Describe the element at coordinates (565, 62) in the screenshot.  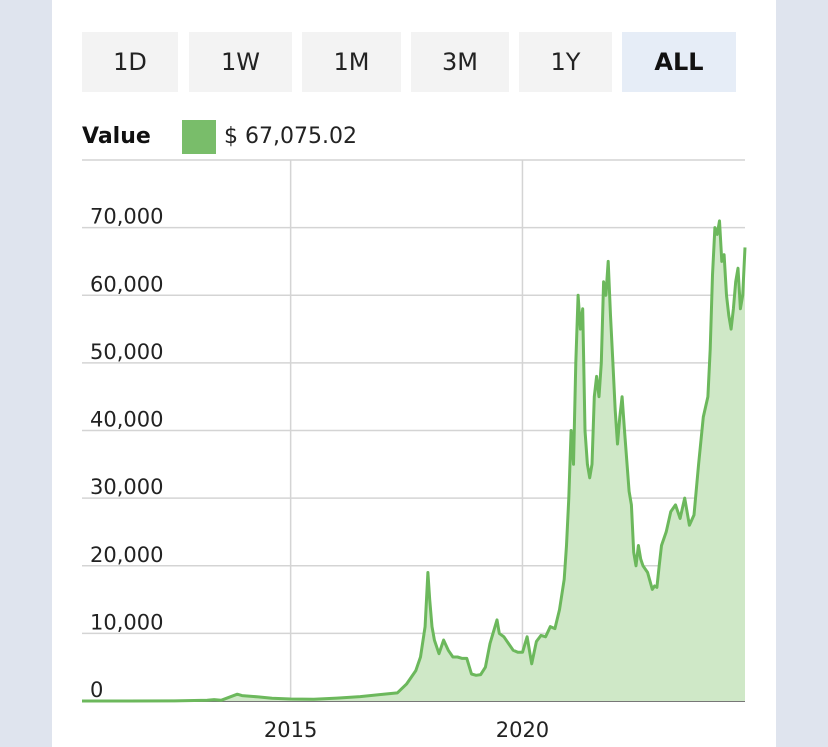
I see `range-button-1y: 1Y` at that location.